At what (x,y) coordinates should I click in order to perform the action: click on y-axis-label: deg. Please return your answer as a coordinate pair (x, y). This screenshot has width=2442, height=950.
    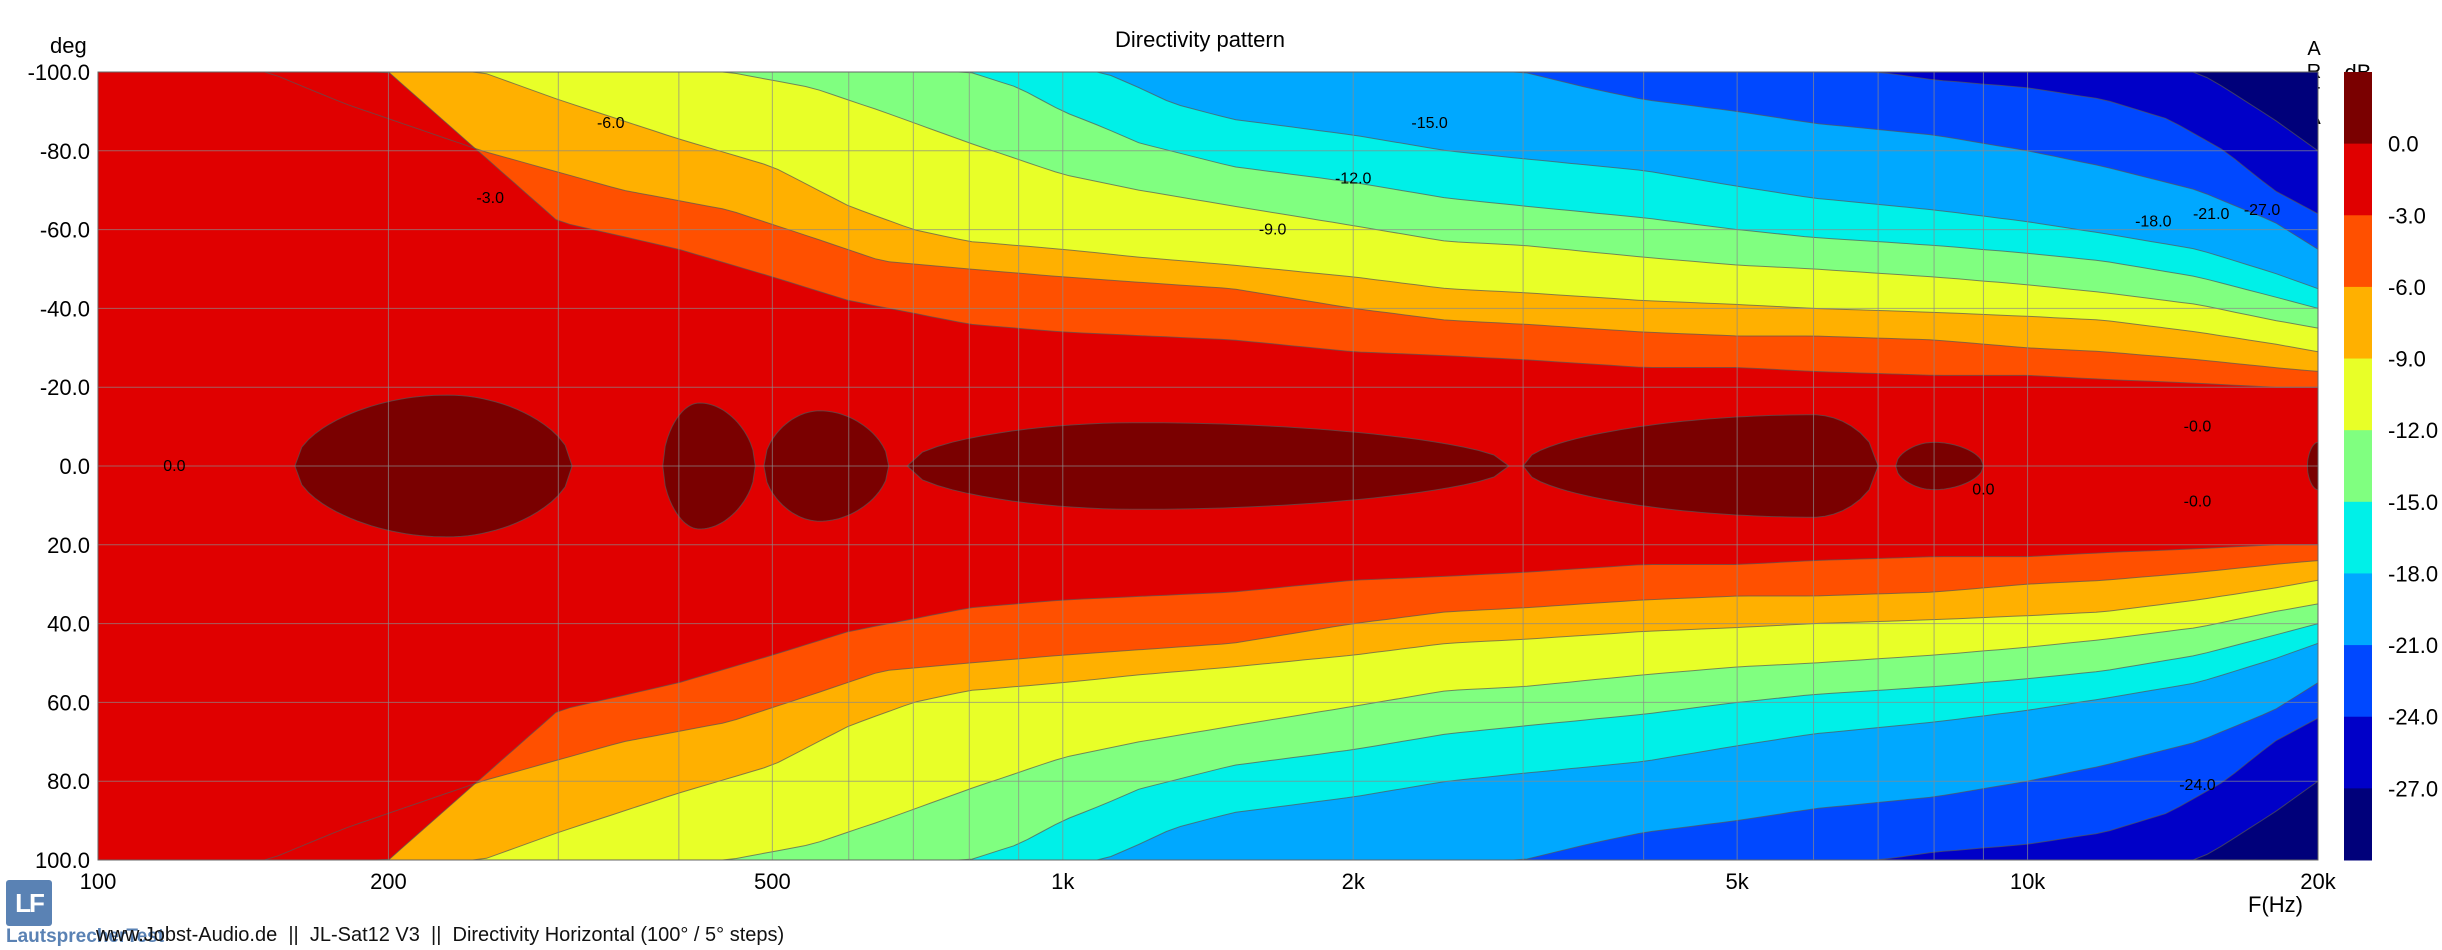
    Looking at the image, I should click on (68, 45).